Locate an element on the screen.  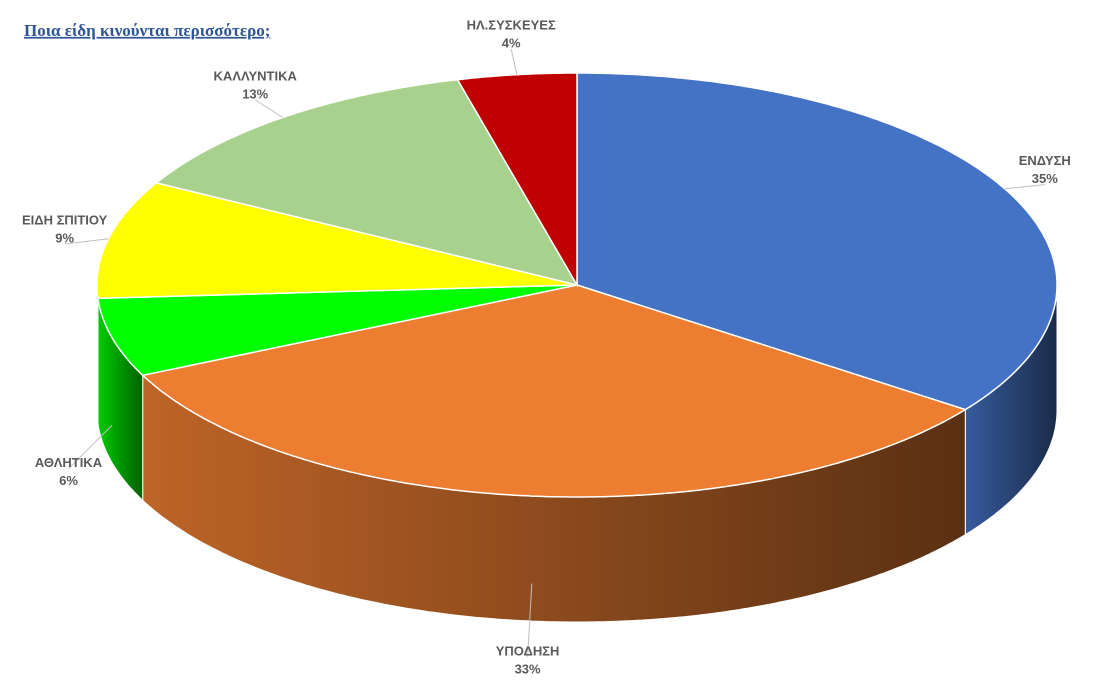
data-label-name: ΕΝΔΥΣΗ is located at coordinates (1045, 160).